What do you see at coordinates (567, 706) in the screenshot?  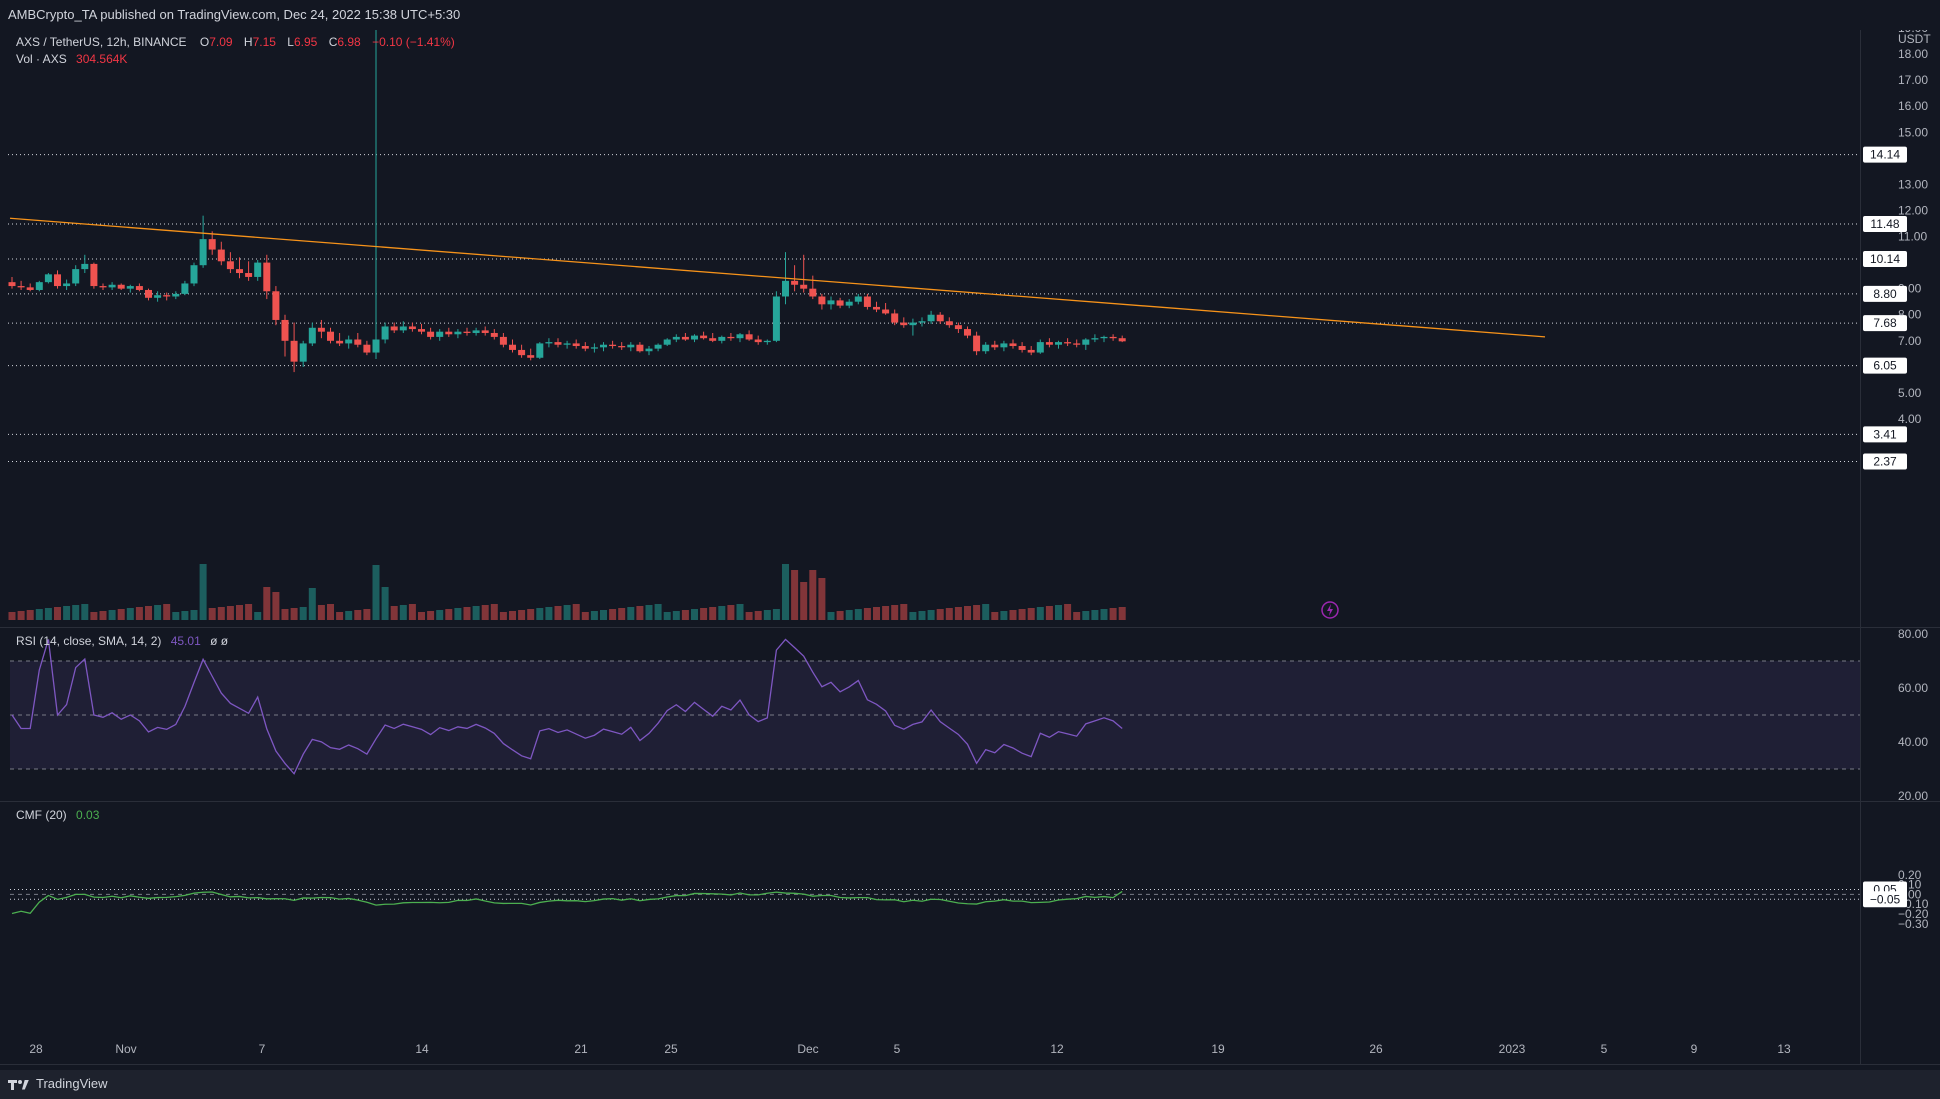 I see `rsi-line` at bounding box center [567, 706].